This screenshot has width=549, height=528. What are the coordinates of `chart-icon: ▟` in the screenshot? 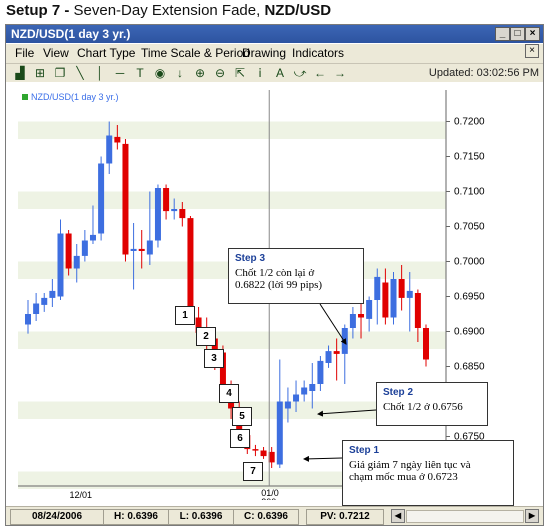 It's located at (20, 73).